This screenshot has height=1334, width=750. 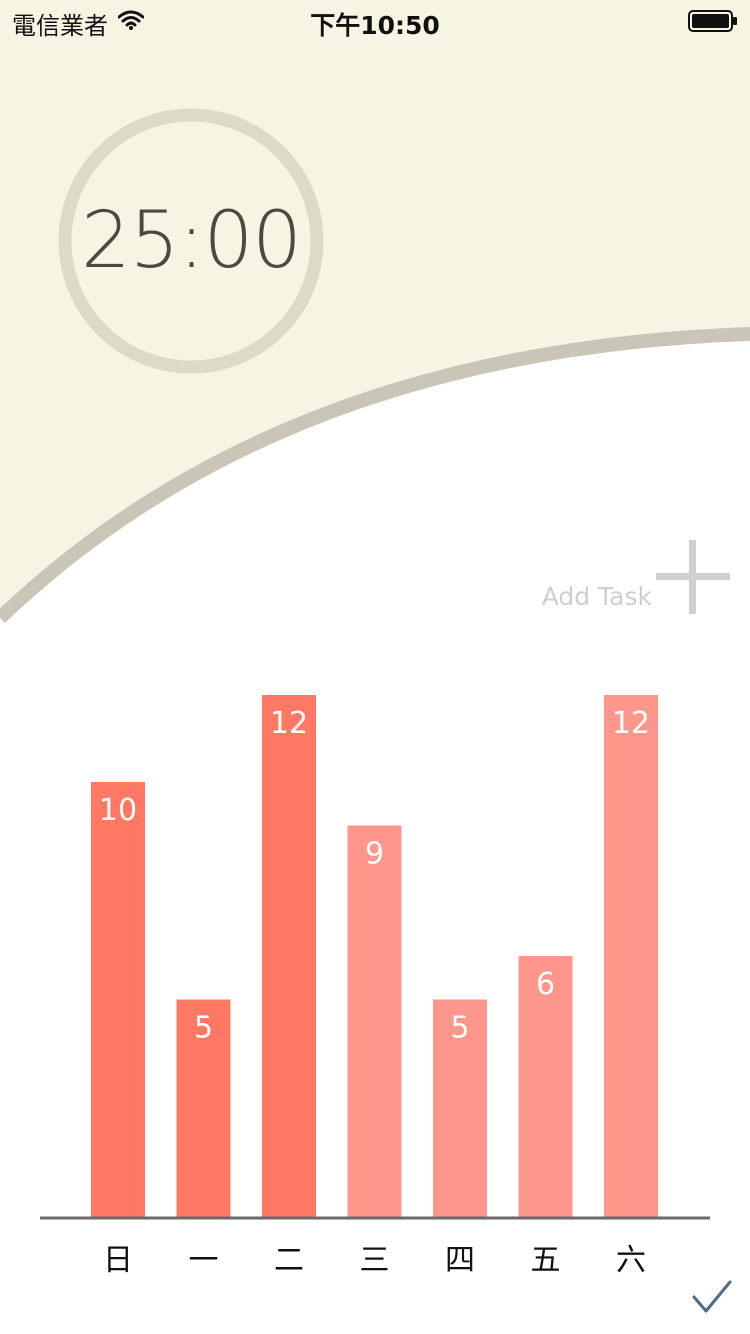 I want to click on timer-display: 25:00, so click(x=191, y=241).